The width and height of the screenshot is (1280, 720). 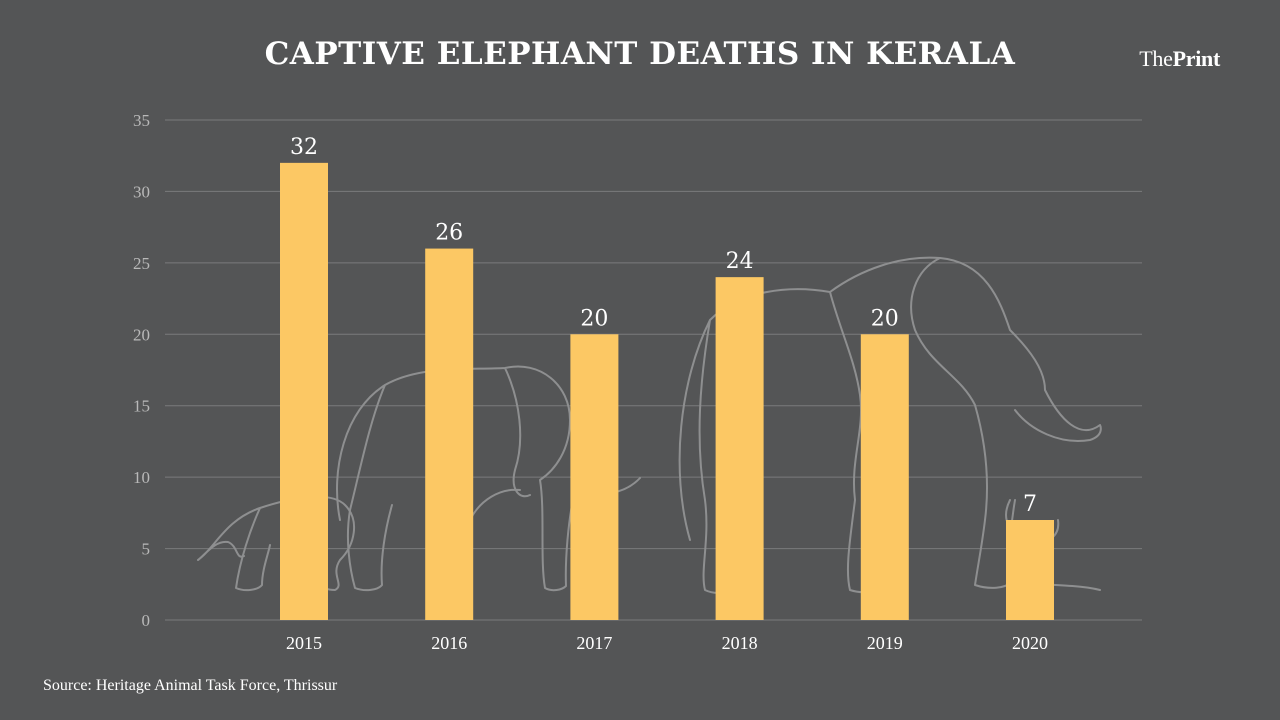 I want to click on x-tick-label-2015: 2015, so click(x=304, y=643).